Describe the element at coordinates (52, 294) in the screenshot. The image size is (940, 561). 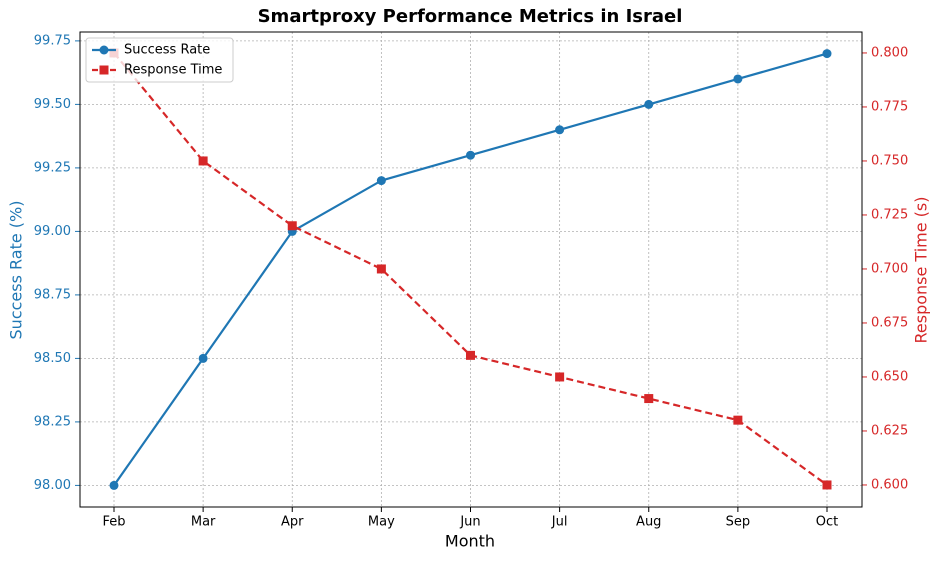
I see `y-tick-label: 98.75` at that location.